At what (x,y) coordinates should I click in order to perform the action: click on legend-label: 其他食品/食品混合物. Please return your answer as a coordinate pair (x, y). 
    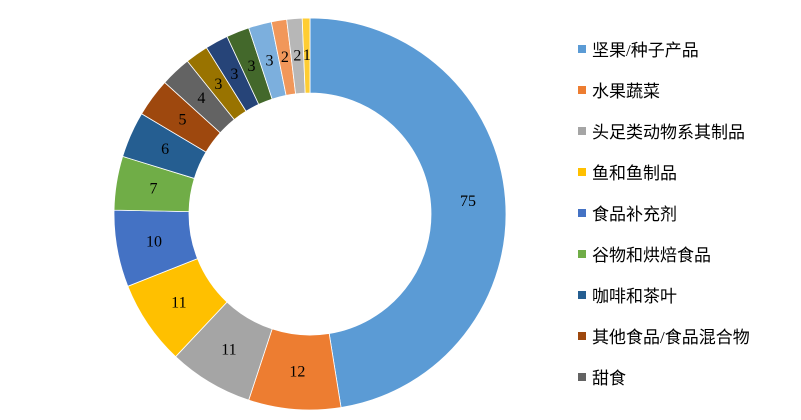
    Looking at the image, I should click on (671, 337).